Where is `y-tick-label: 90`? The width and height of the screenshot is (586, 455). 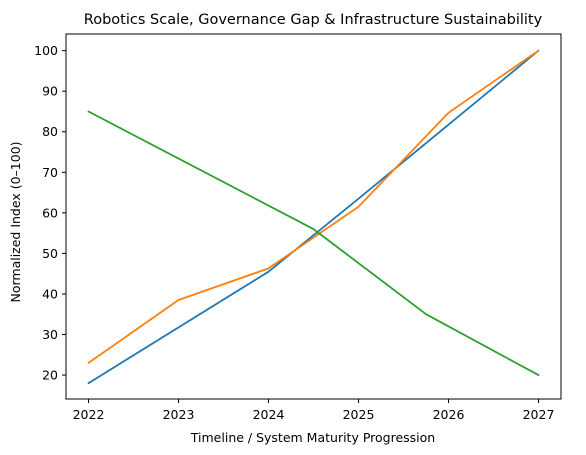
y-tick-label: 90 is located at coordinates (50, 91).